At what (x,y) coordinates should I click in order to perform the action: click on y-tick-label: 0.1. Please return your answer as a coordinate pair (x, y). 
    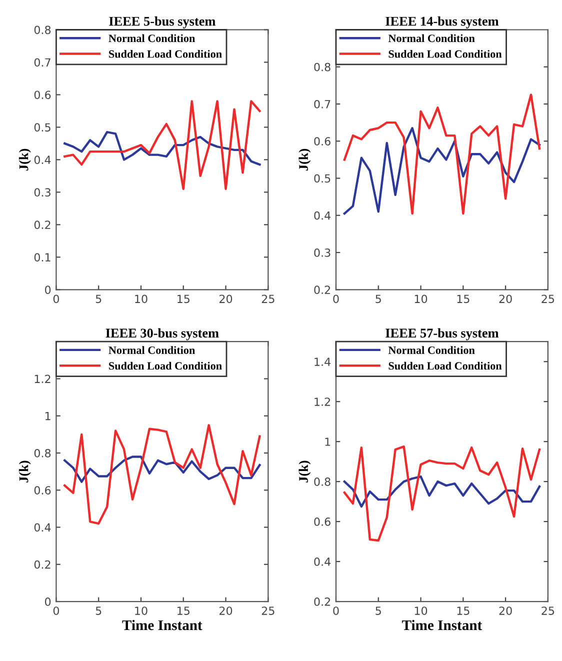
    Looking at the image, I should click on (42, 257).